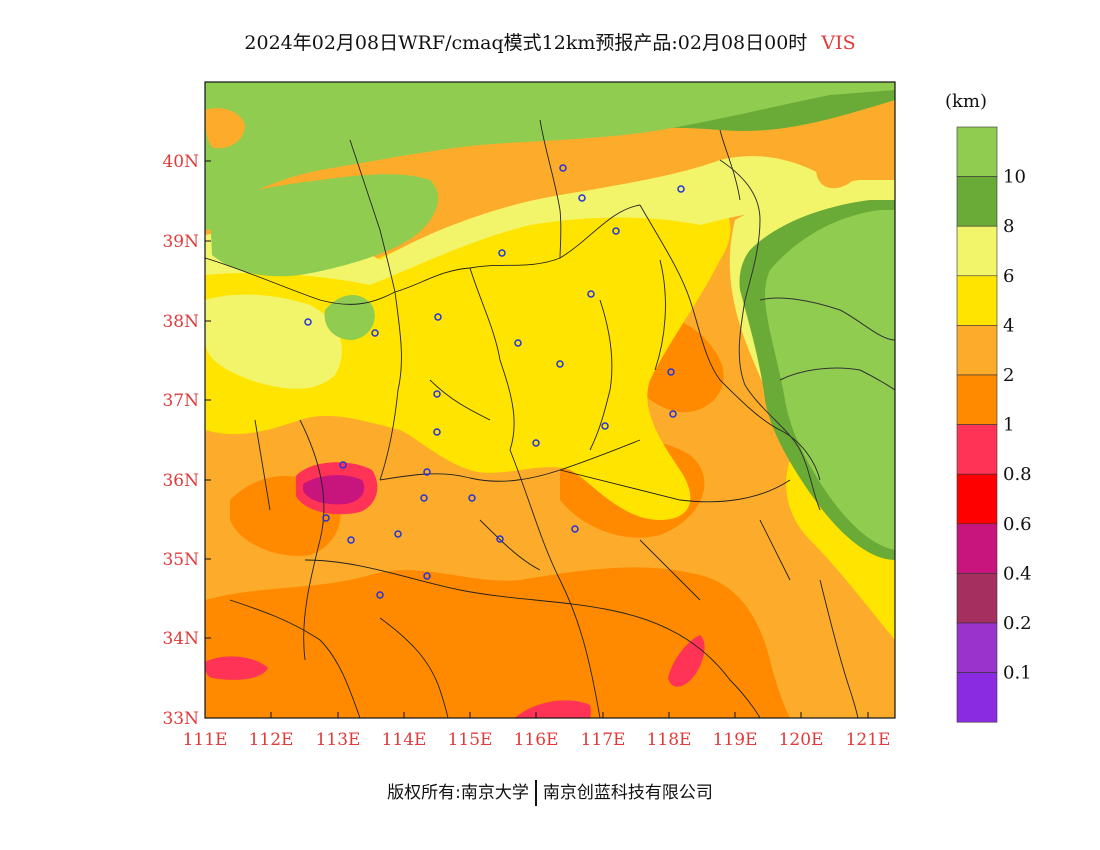 Image resolution: width=1100 pixels, height=850 pixels. I want to click on lon-label: 120E, so click(801, 740).